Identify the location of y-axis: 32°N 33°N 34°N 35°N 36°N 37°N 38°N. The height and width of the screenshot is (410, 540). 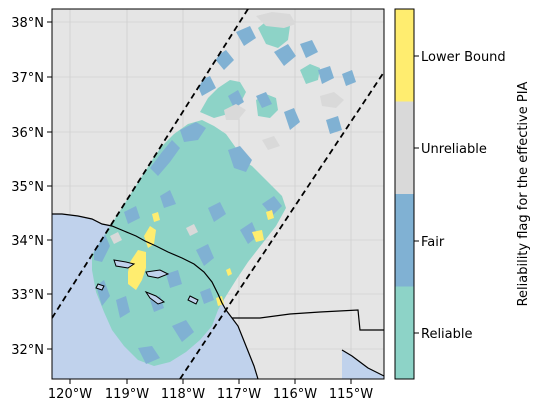
(31, 187).